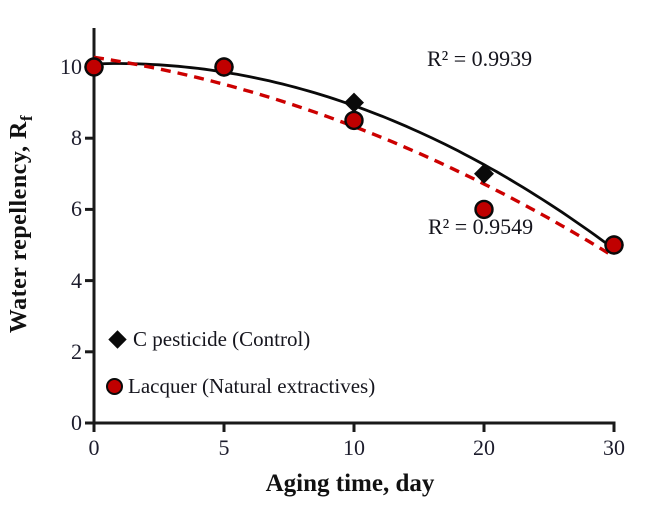  Describe the element at coordinates (76, 351) in the screenshot. I see `y-tick-label: 2` at that location.